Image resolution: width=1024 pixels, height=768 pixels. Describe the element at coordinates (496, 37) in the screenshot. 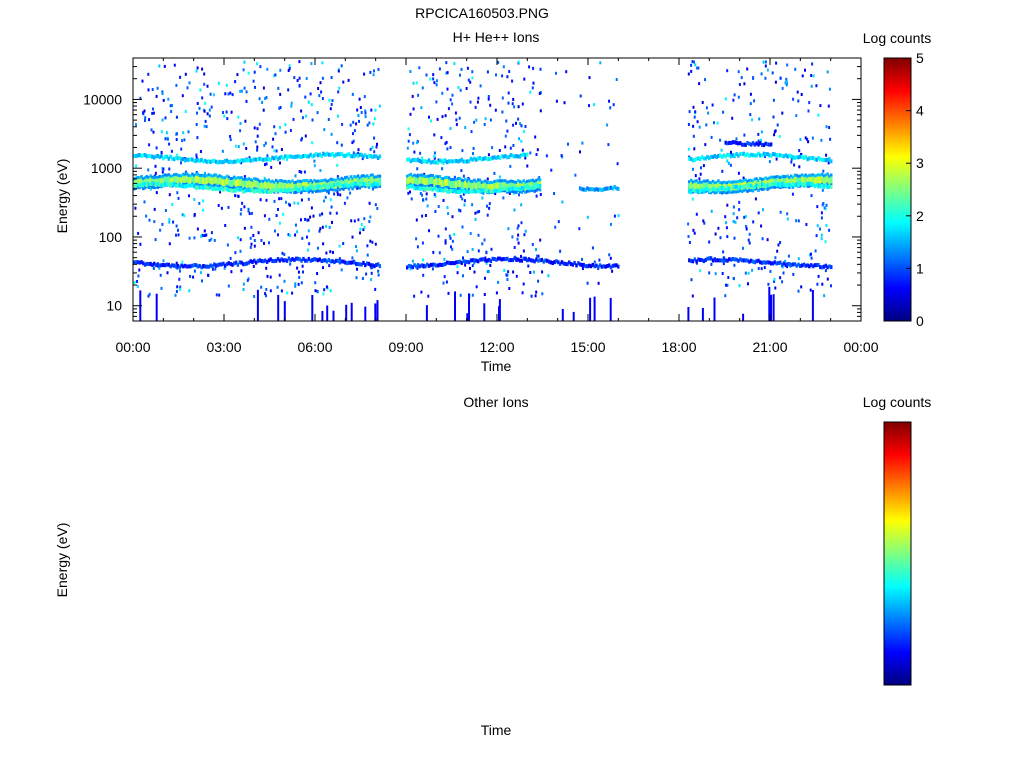

I see `panel-title: H+ He++ Ions` at that location.